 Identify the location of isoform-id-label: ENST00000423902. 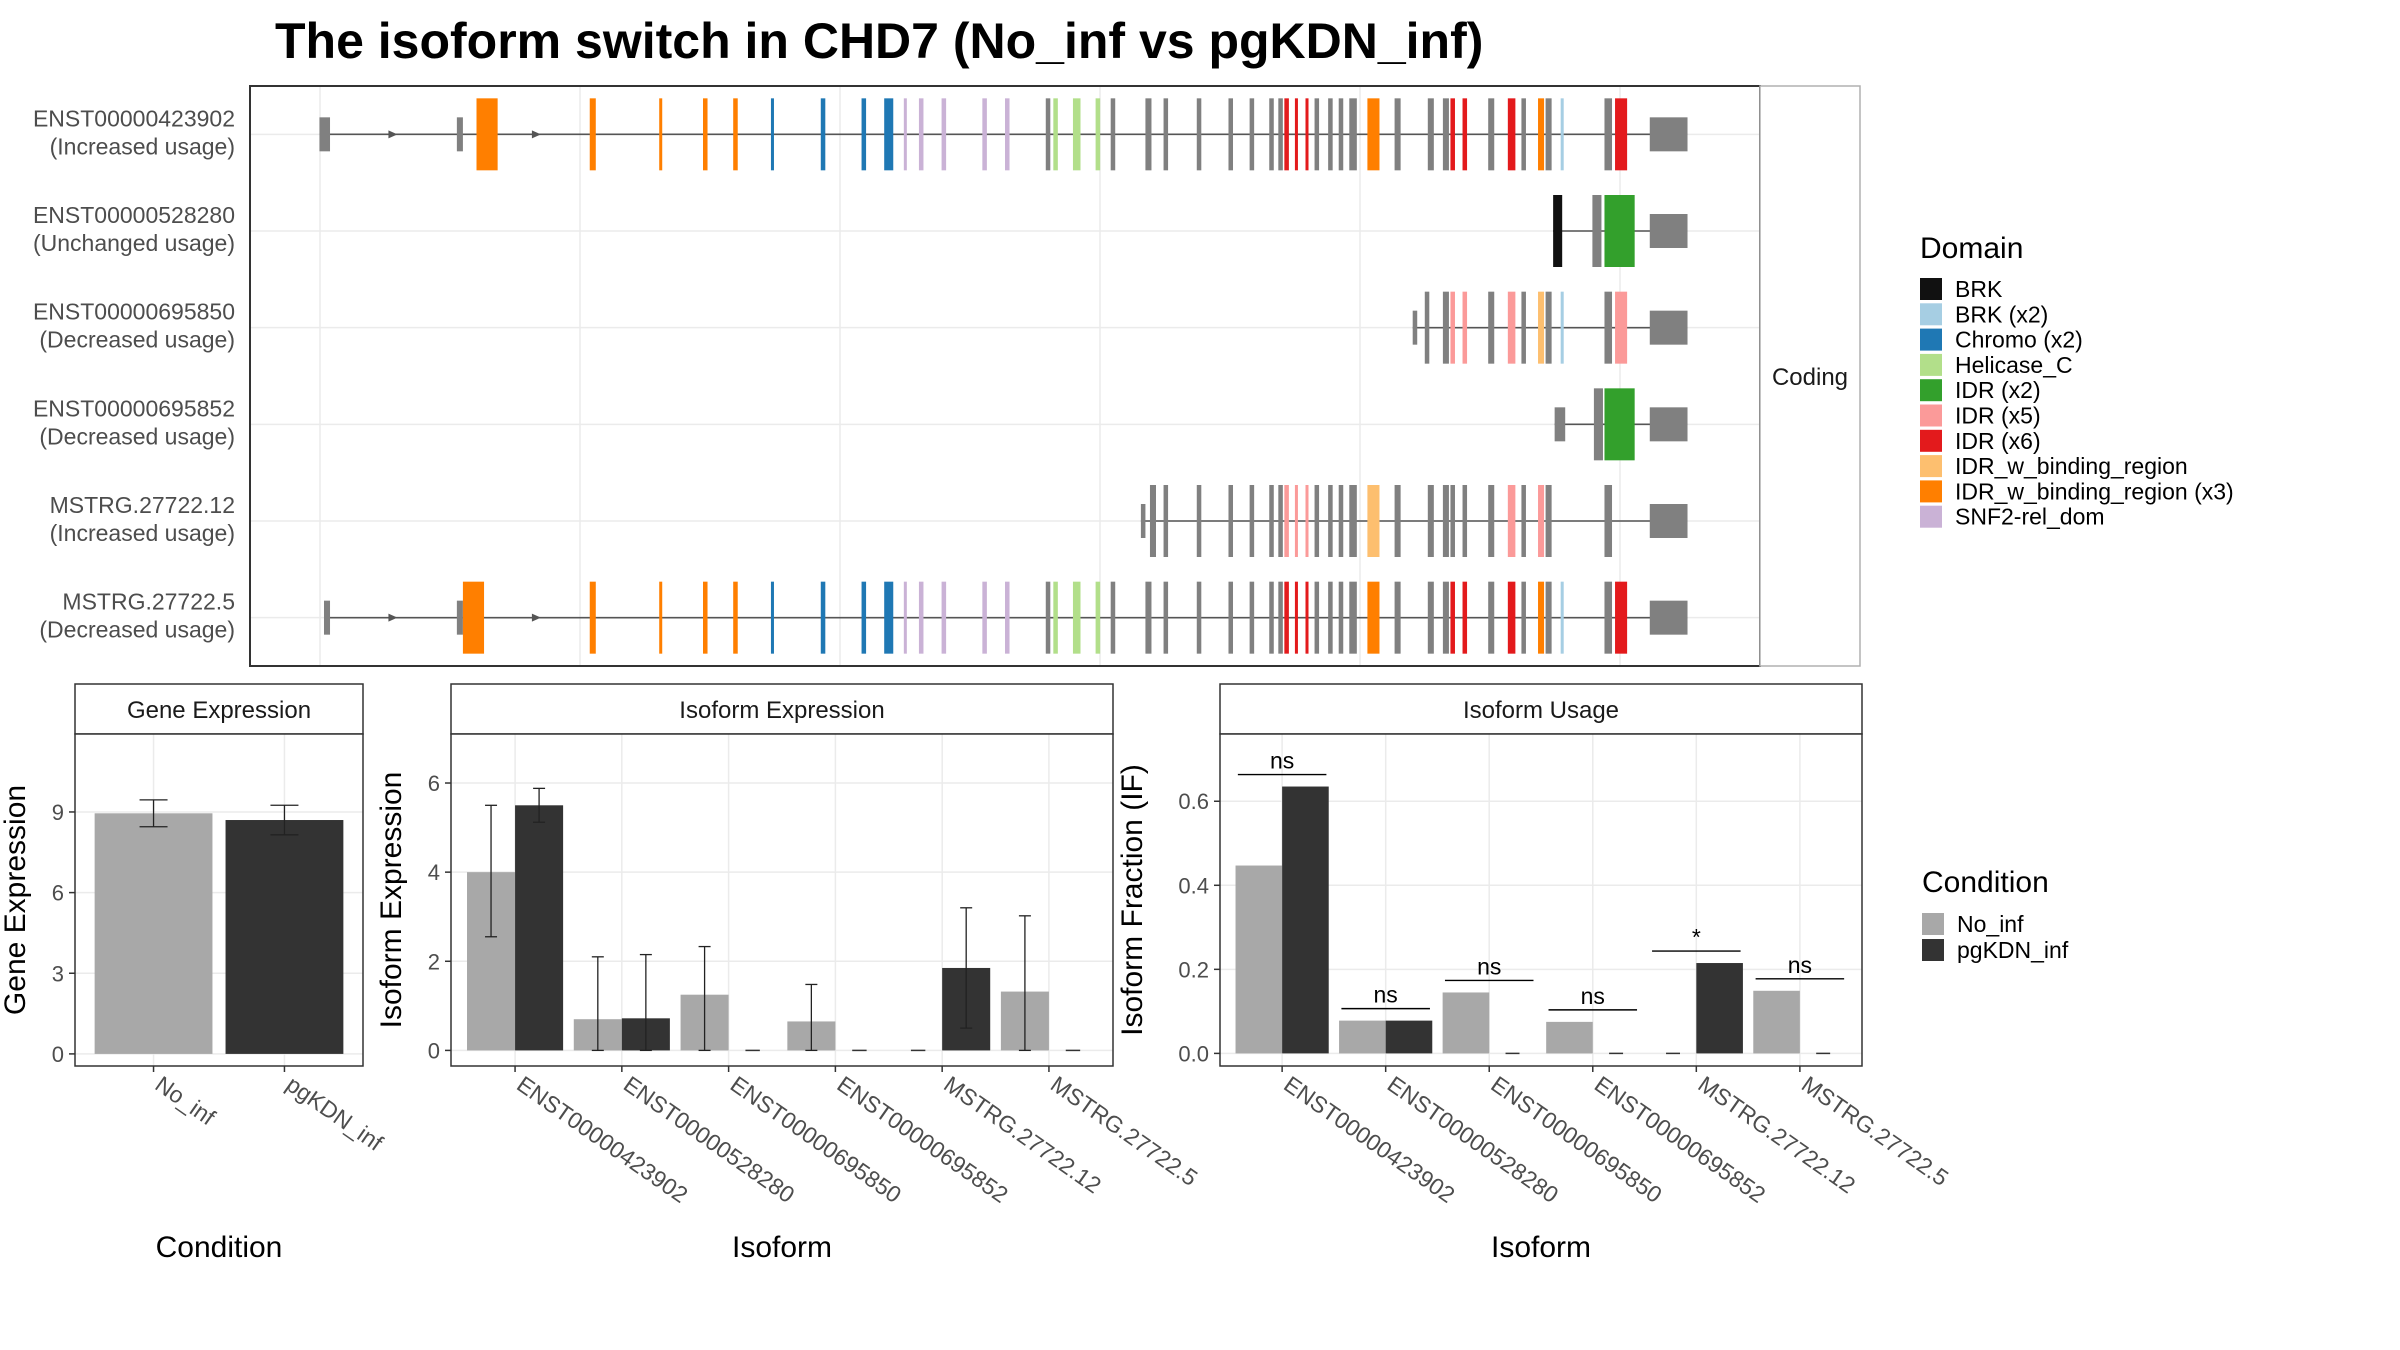
(134, 118).